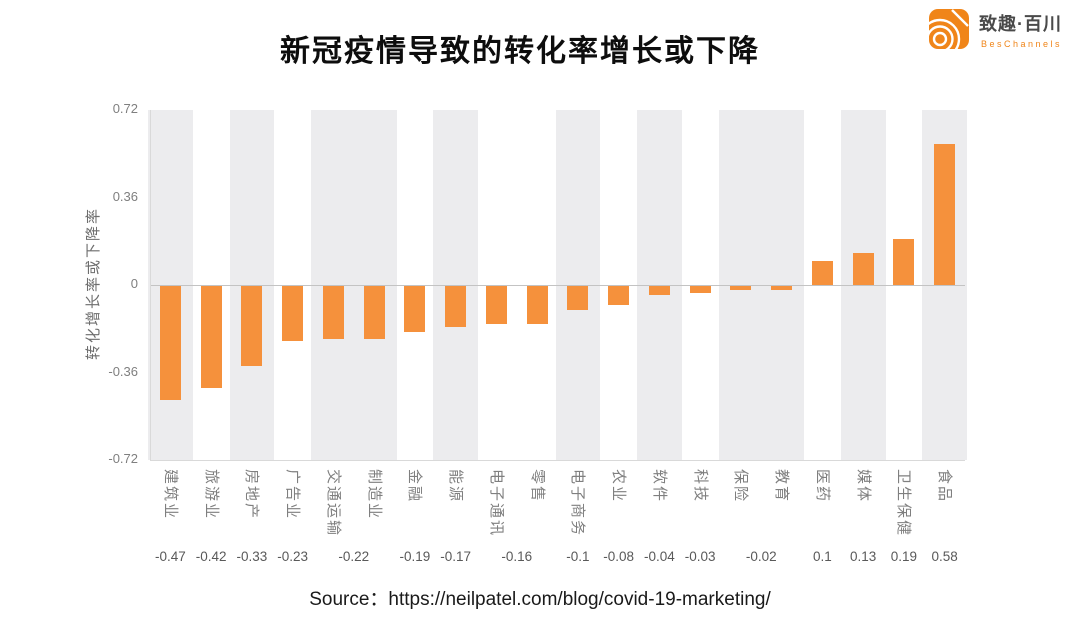  I want to click on value-label: -0.17, so click(456, 556).